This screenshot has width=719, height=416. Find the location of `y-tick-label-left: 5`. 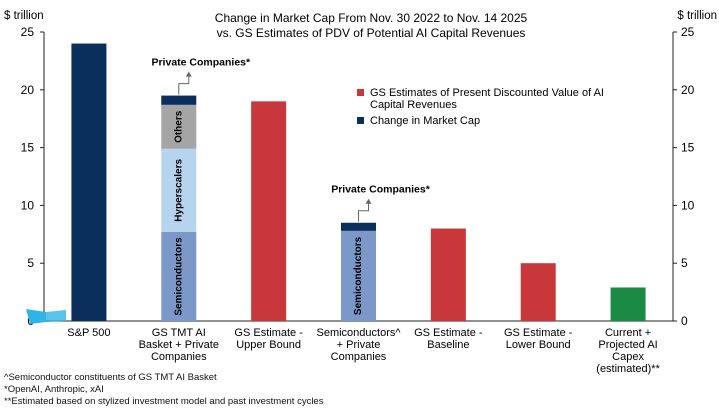

y-tick-label-left: 5 is located at coordinates (30, 263).